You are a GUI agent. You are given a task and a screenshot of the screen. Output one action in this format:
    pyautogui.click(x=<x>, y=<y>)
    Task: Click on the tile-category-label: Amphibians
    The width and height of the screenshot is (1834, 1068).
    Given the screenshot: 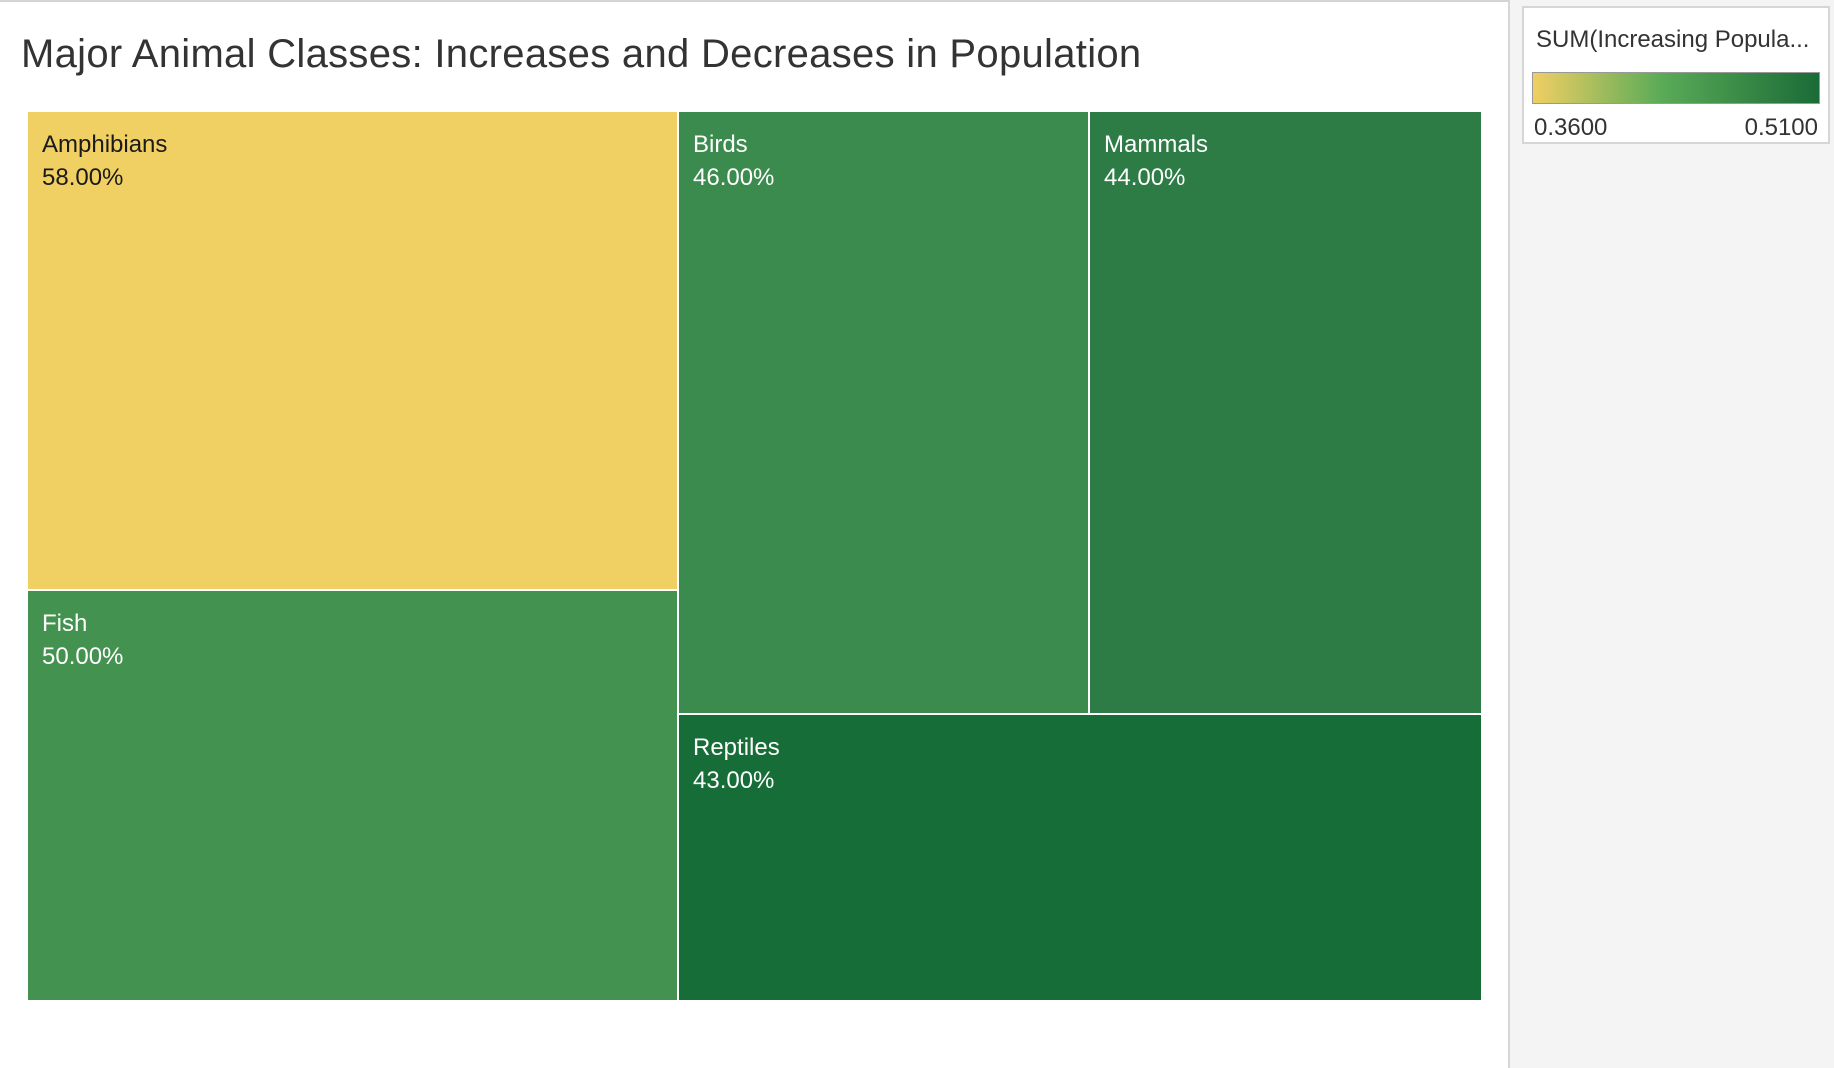 What is the action you would take?
    pyautogui.click(x=105, y=144)
    